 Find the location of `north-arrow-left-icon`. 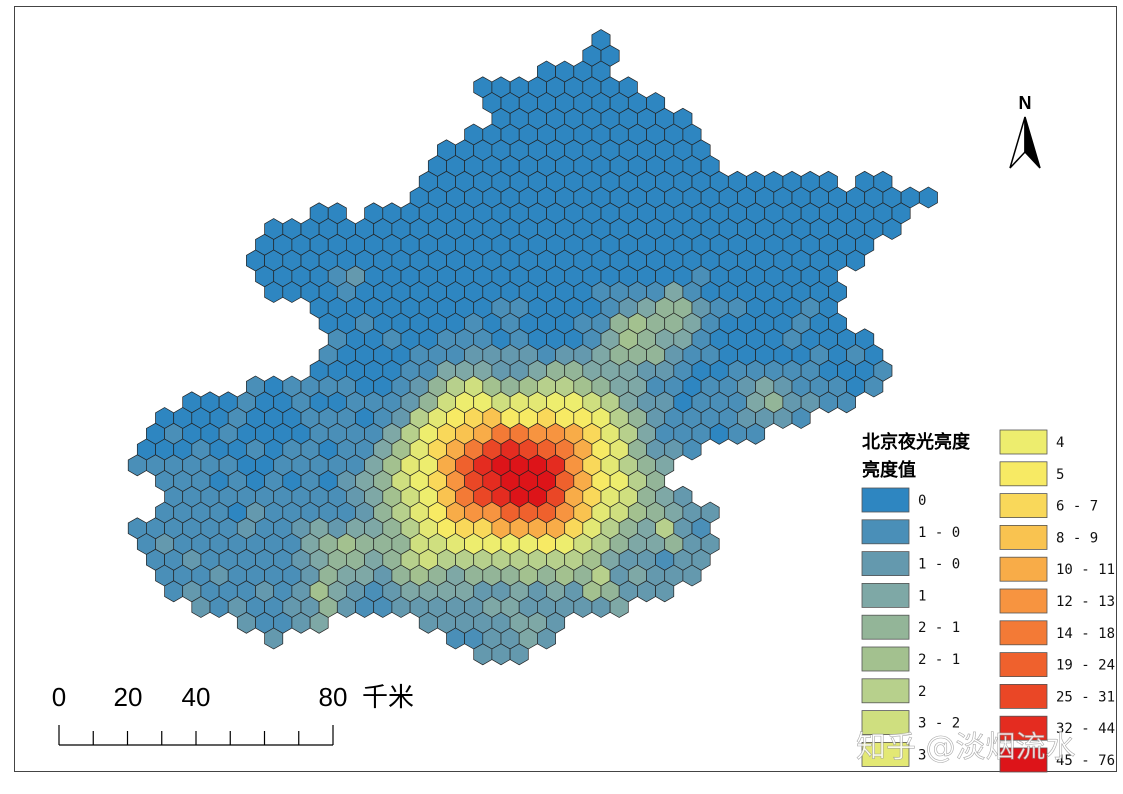

north-arrow-left-icon is located at coordinates (1017, 142).